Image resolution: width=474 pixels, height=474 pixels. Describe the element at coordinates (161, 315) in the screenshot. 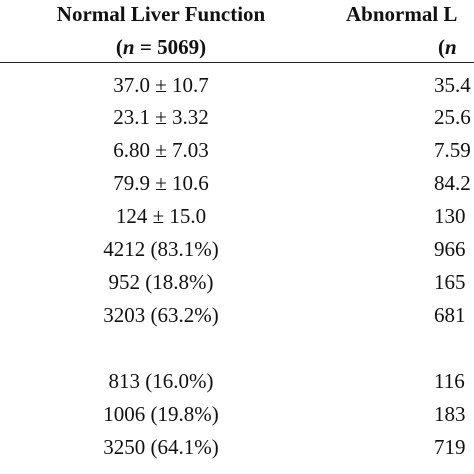

I see `row-8-normal: 3203 (63.2%)` at that location.